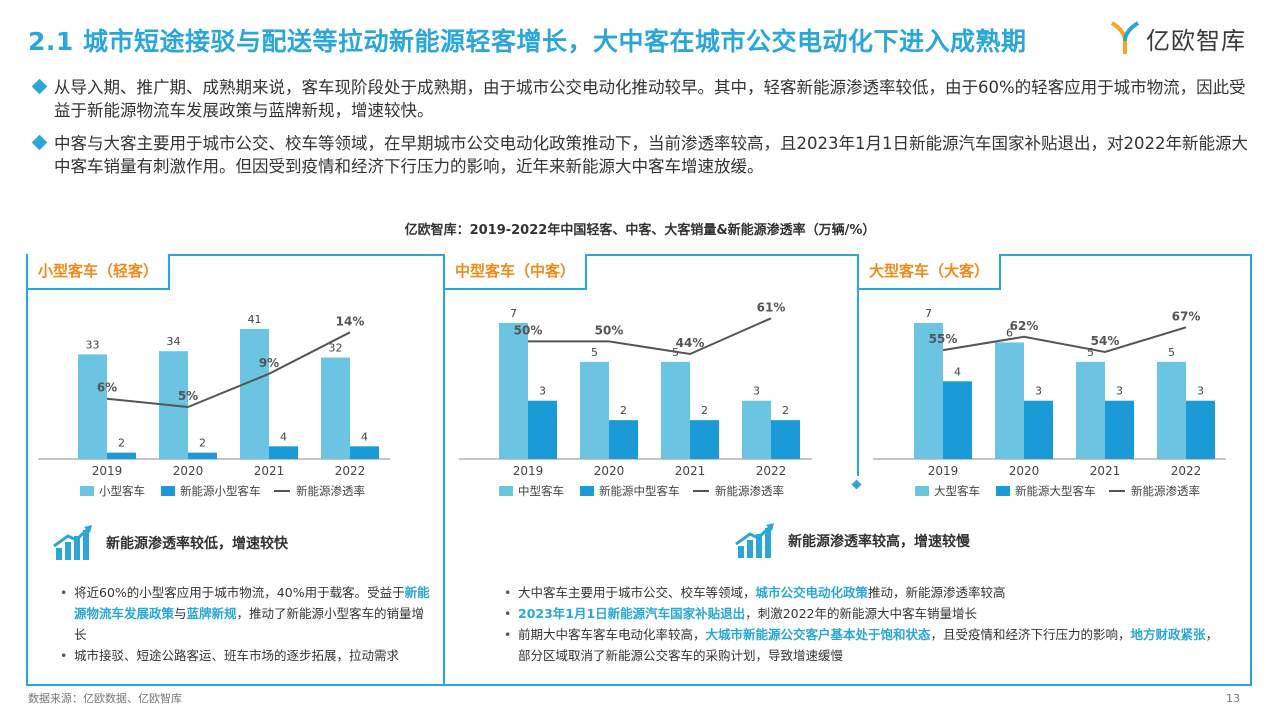  I want to click on logo-text: 亿欧智库, so click(1196, 40).